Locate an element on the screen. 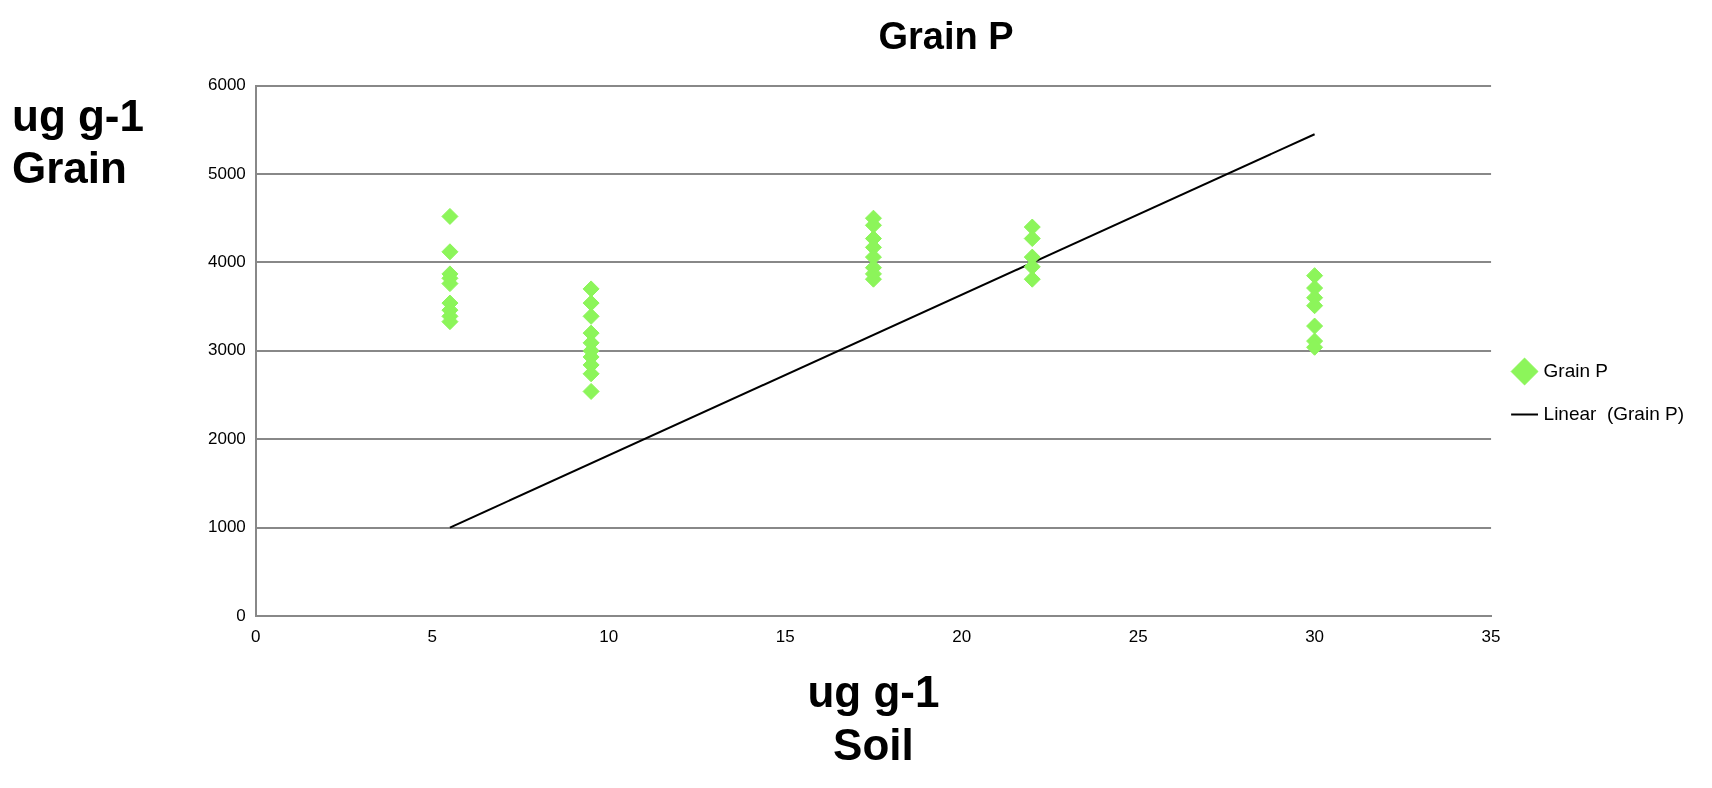 Image resolution: width=1712 pixels, height=788 pixels. y-tick-label: 3000 is located at coordinates (226, 350).